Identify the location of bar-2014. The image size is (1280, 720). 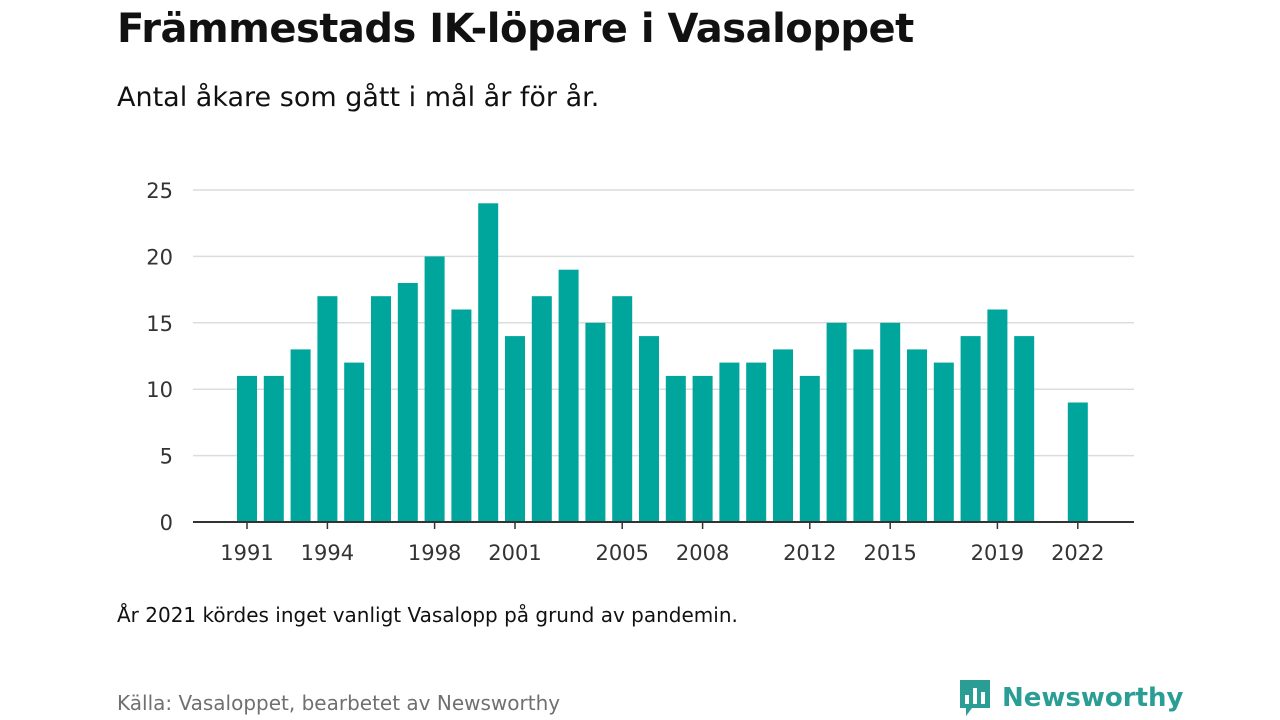
(863, 435).